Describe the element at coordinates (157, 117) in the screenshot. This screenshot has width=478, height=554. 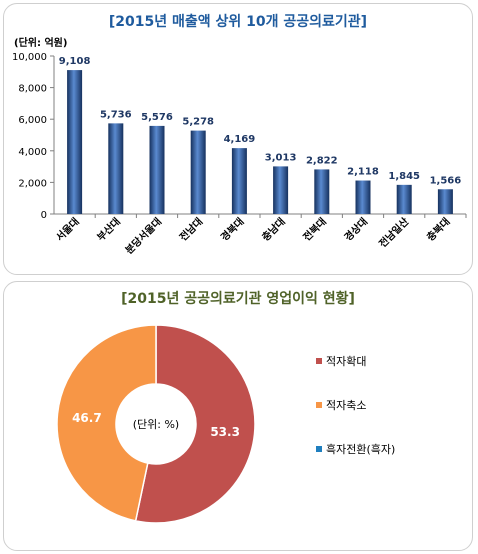
I see `bar-value-label: 5,576` at that location.